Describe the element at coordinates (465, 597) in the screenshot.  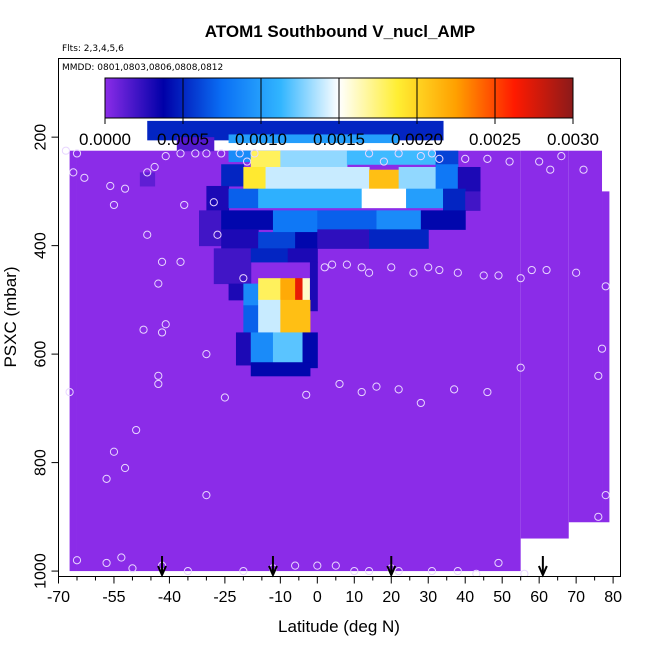
I see `x-tick-label: 40` at that location.